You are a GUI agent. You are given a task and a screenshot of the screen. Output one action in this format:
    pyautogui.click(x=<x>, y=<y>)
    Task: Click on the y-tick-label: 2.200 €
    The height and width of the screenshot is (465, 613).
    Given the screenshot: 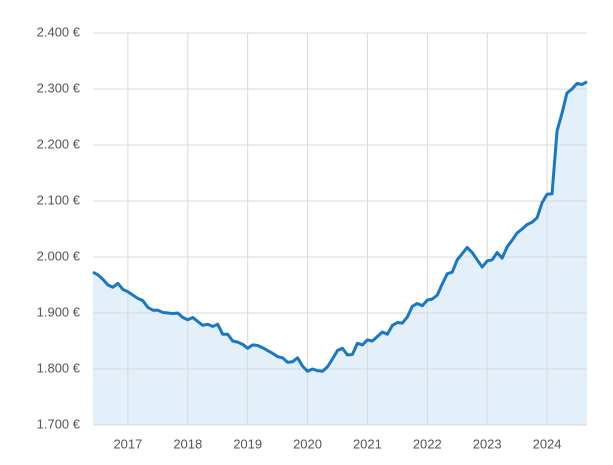 What is the action you would take?
    pyautogui.click(x=59, y=143)
    